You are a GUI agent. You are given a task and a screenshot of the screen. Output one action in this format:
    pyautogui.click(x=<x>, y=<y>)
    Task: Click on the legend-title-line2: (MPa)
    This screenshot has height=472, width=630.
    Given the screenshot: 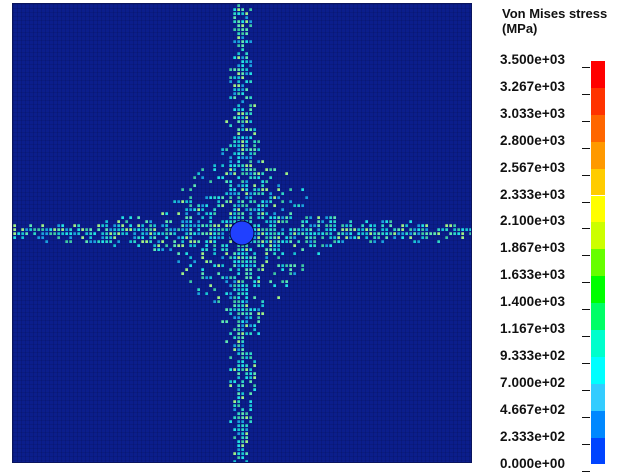 What is the action you would take?
    pyautogui.click(x=520, y=28)
    